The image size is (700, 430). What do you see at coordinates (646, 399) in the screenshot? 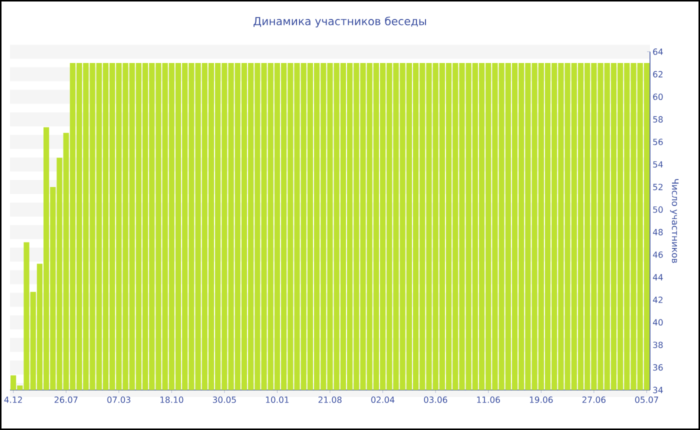
I see `x-tick-label: 05.07` at bounding box center [646, 399].